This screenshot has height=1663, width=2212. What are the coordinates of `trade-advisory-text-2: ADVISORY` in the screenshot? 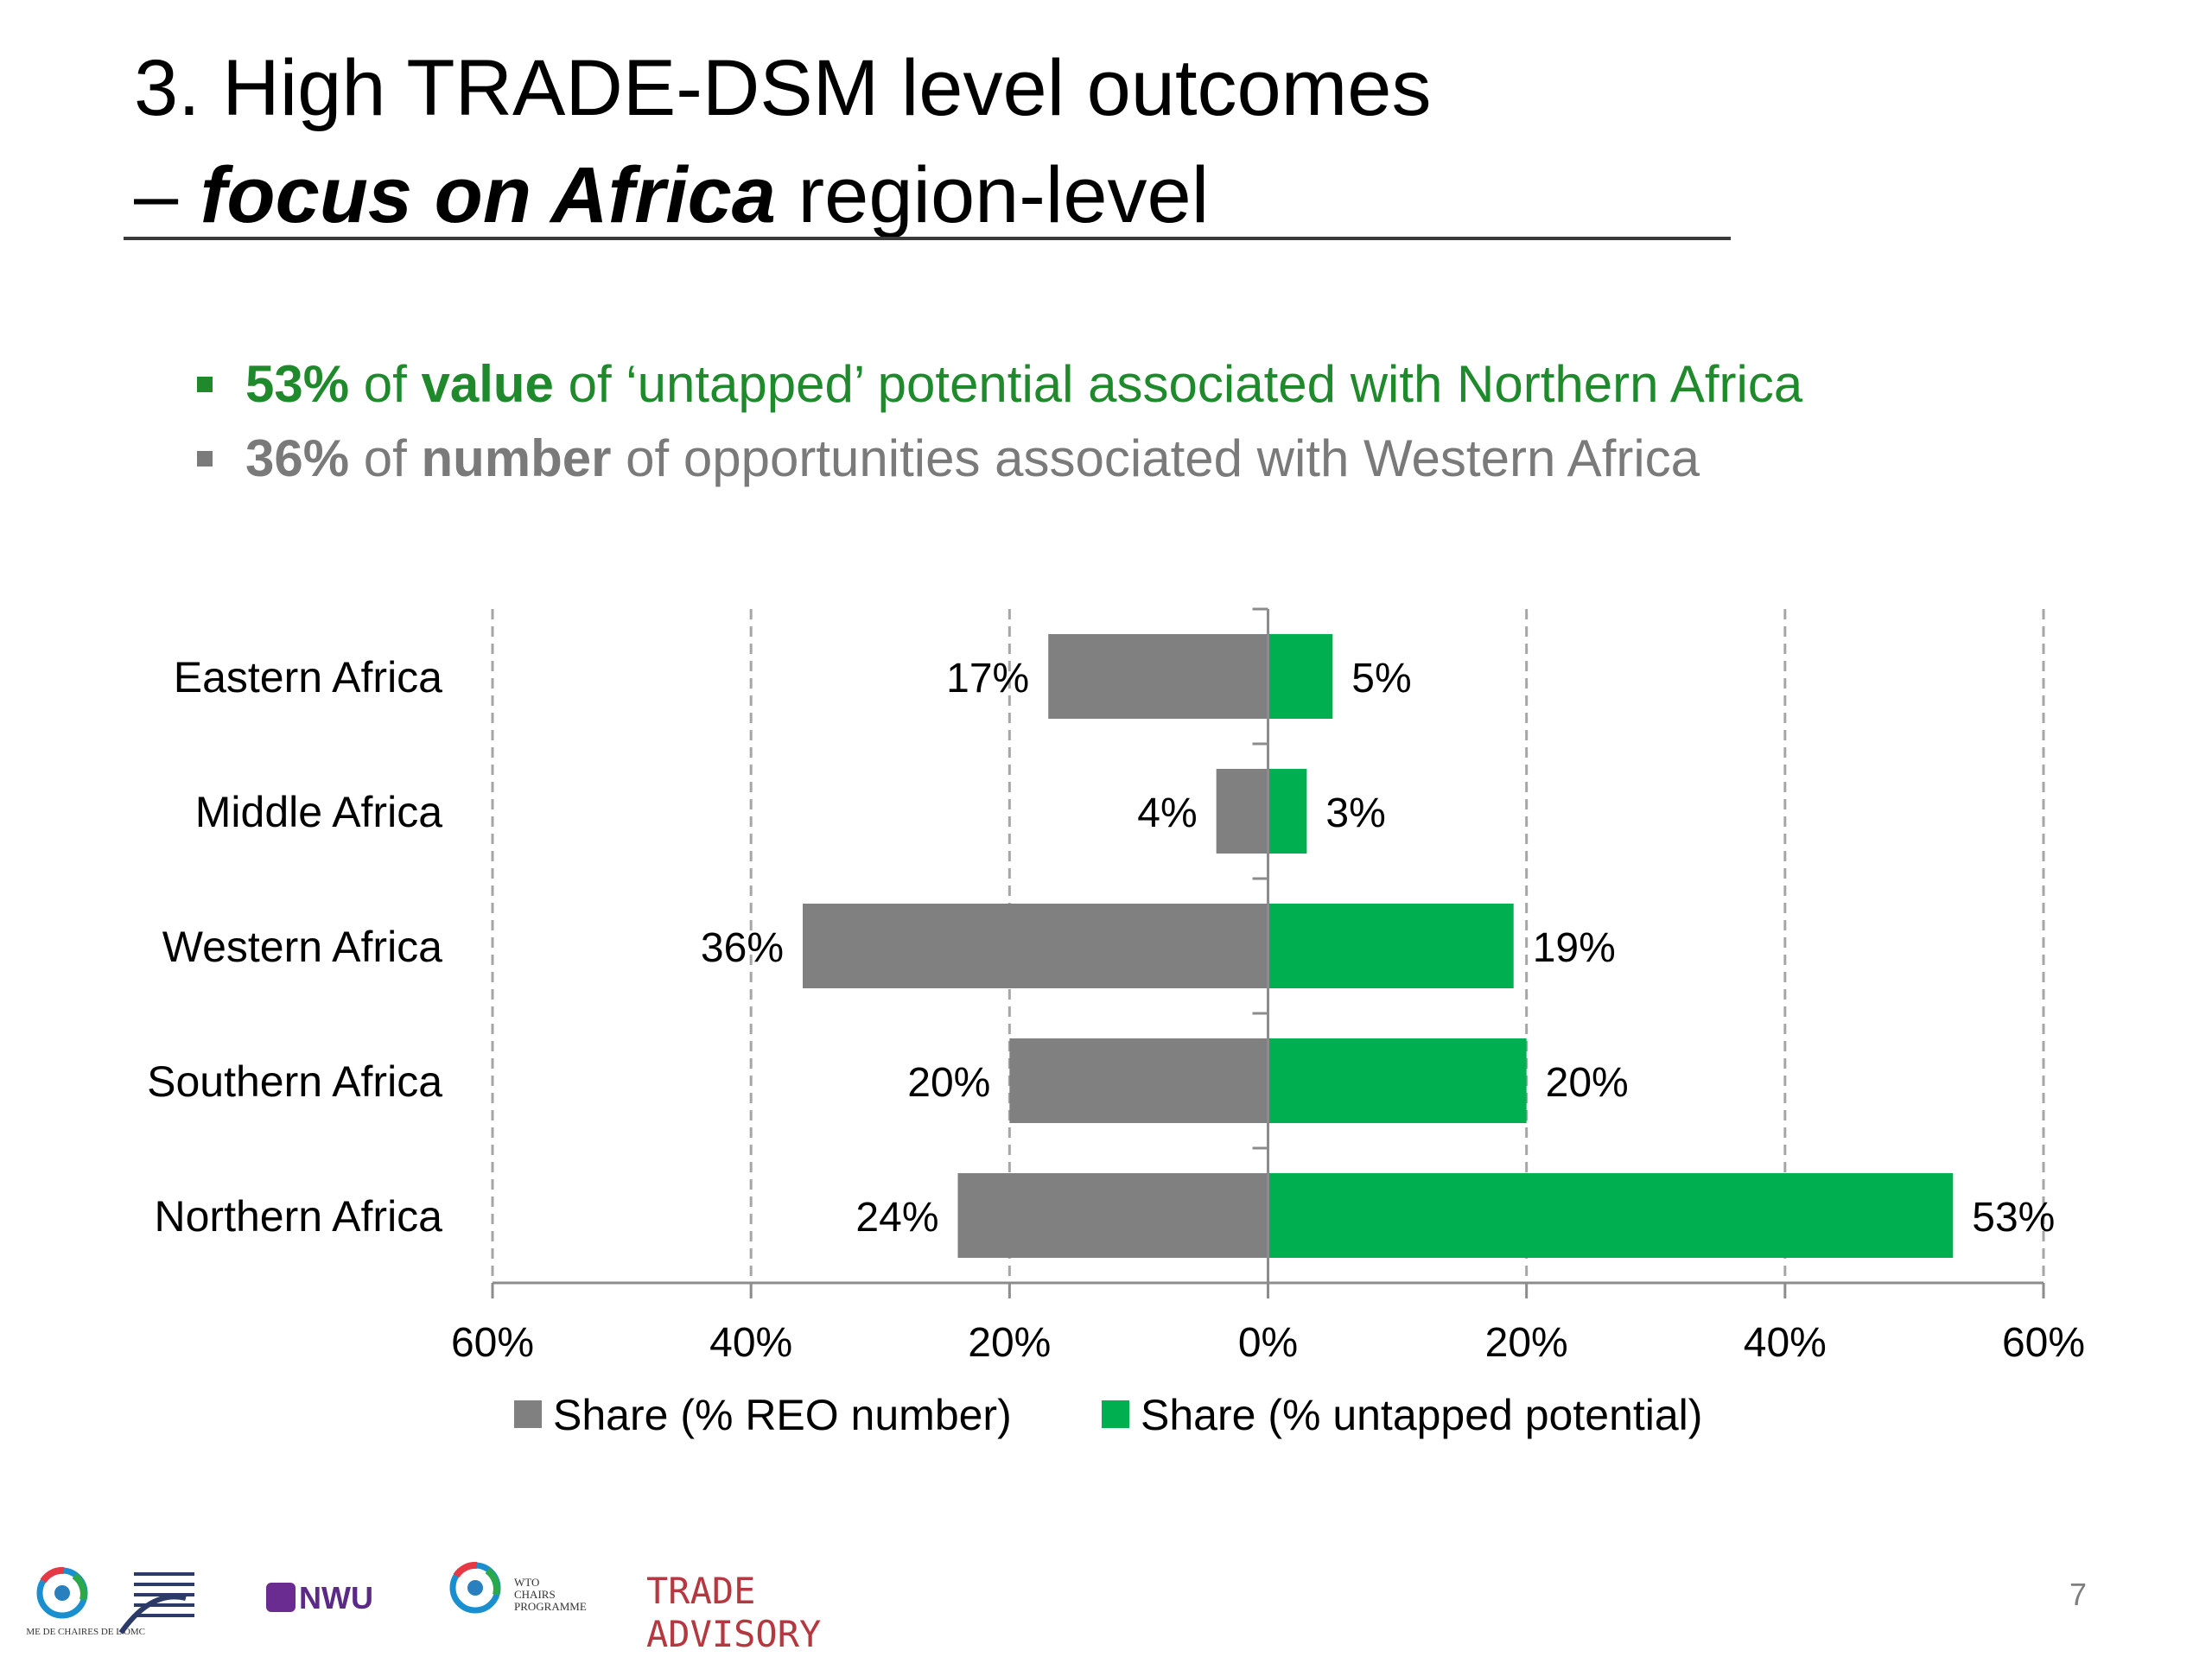 It's located at (733, 1634).